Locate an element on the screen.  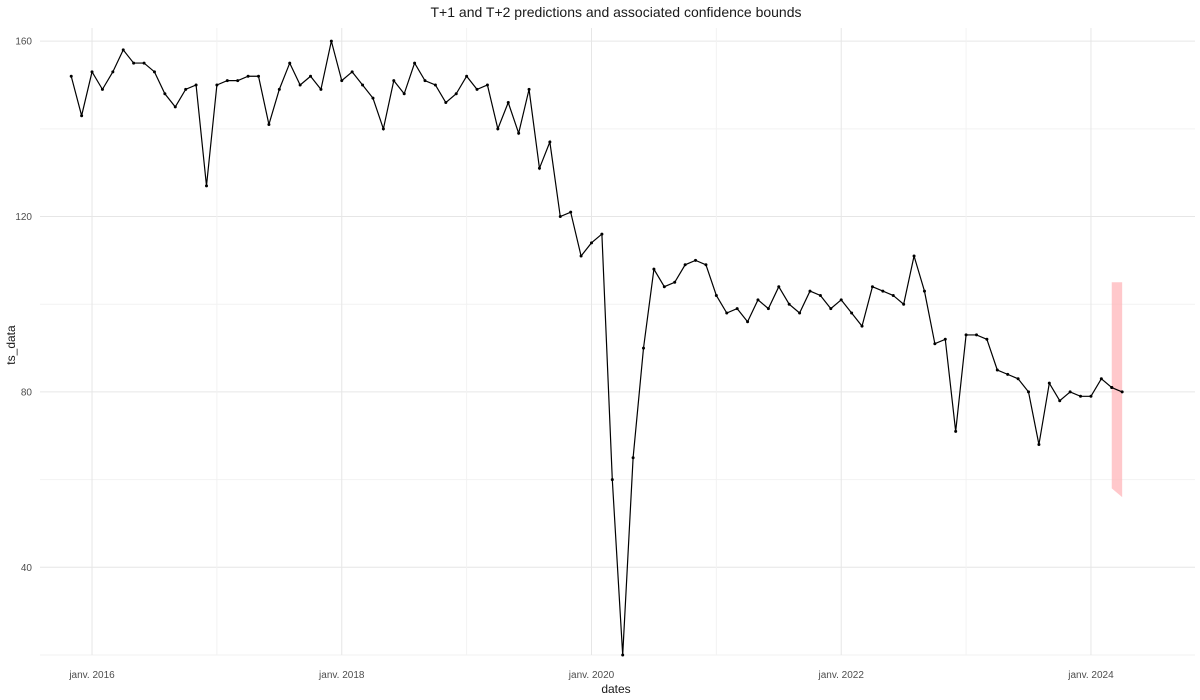
x-tick-label: janv. 2022 is located at coordinates (841, 675).